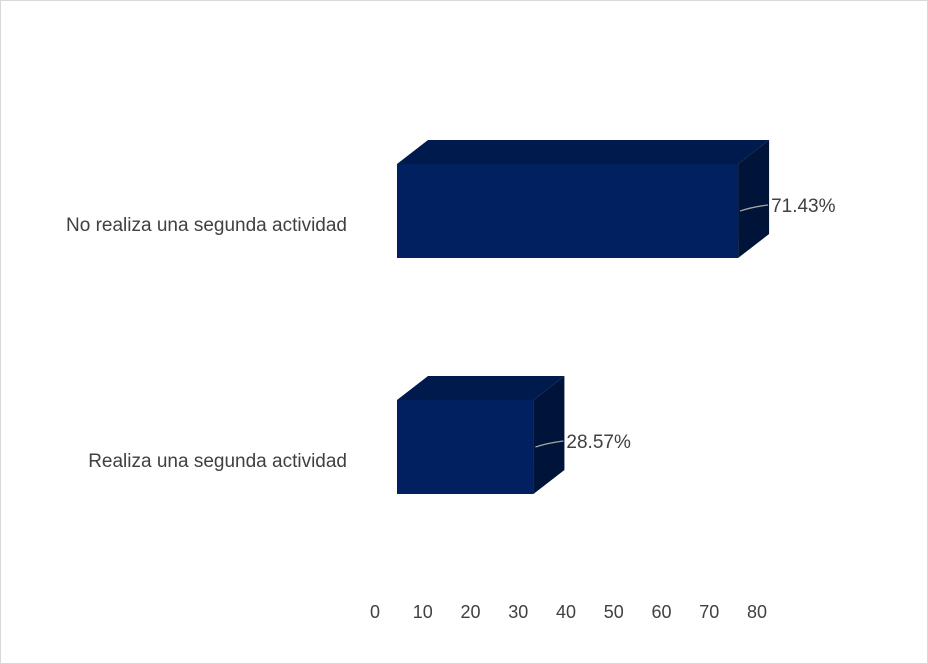 The image size is (928, 664). I want to click on bar-realiza-una-segunda-actividad, so click(481, 435).